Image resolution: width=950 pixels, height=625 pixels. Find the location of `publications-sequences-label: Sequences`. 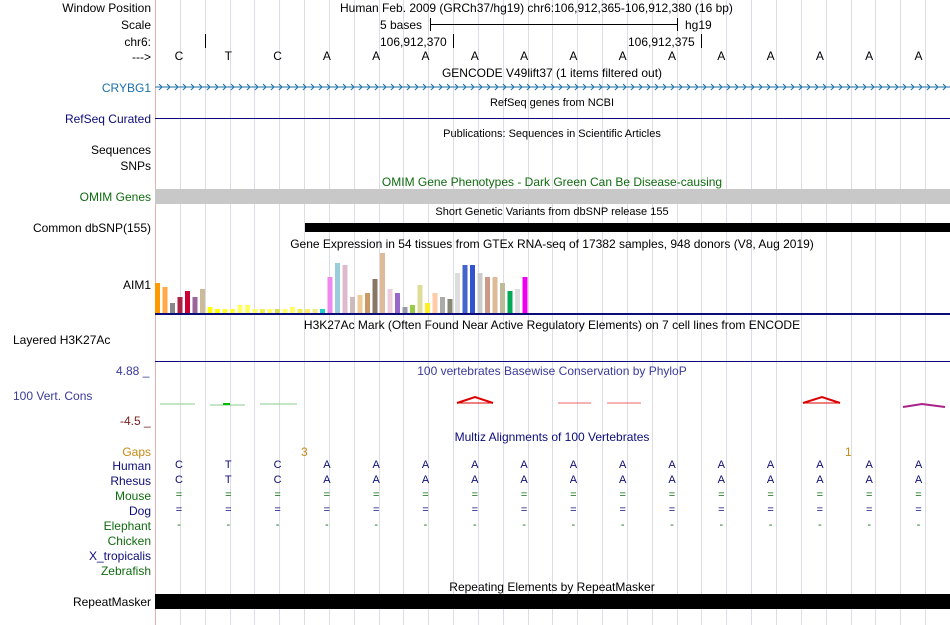

publications-sequences-label: Sequences is located at coordinates (120, 150).